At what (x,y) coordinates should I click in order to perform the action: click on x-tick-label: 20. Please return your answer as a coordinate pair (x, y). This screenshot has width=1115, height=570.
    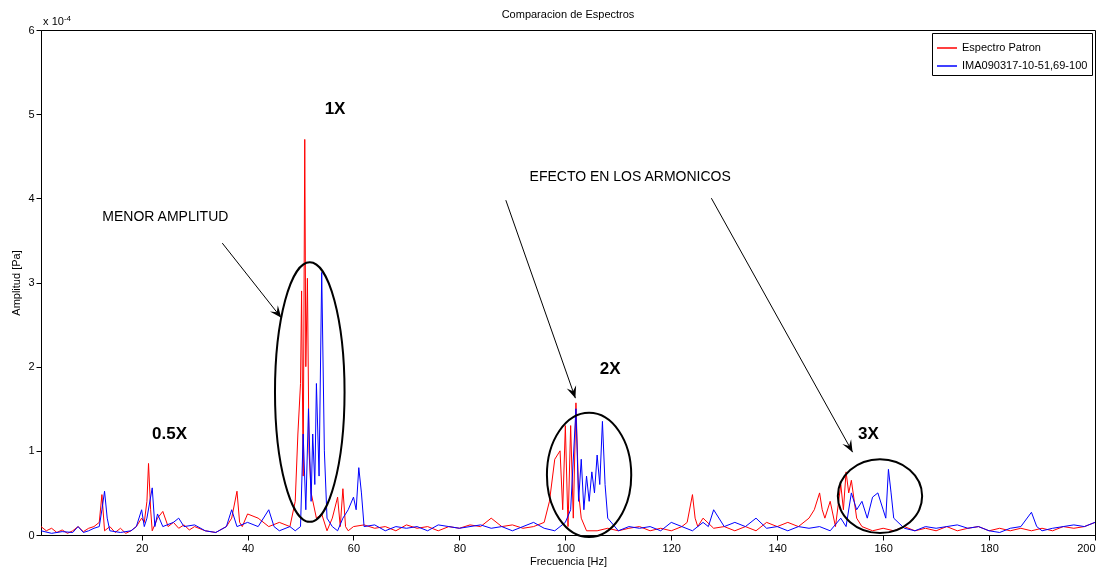
    Looking at the image, I should click on (142, 547).